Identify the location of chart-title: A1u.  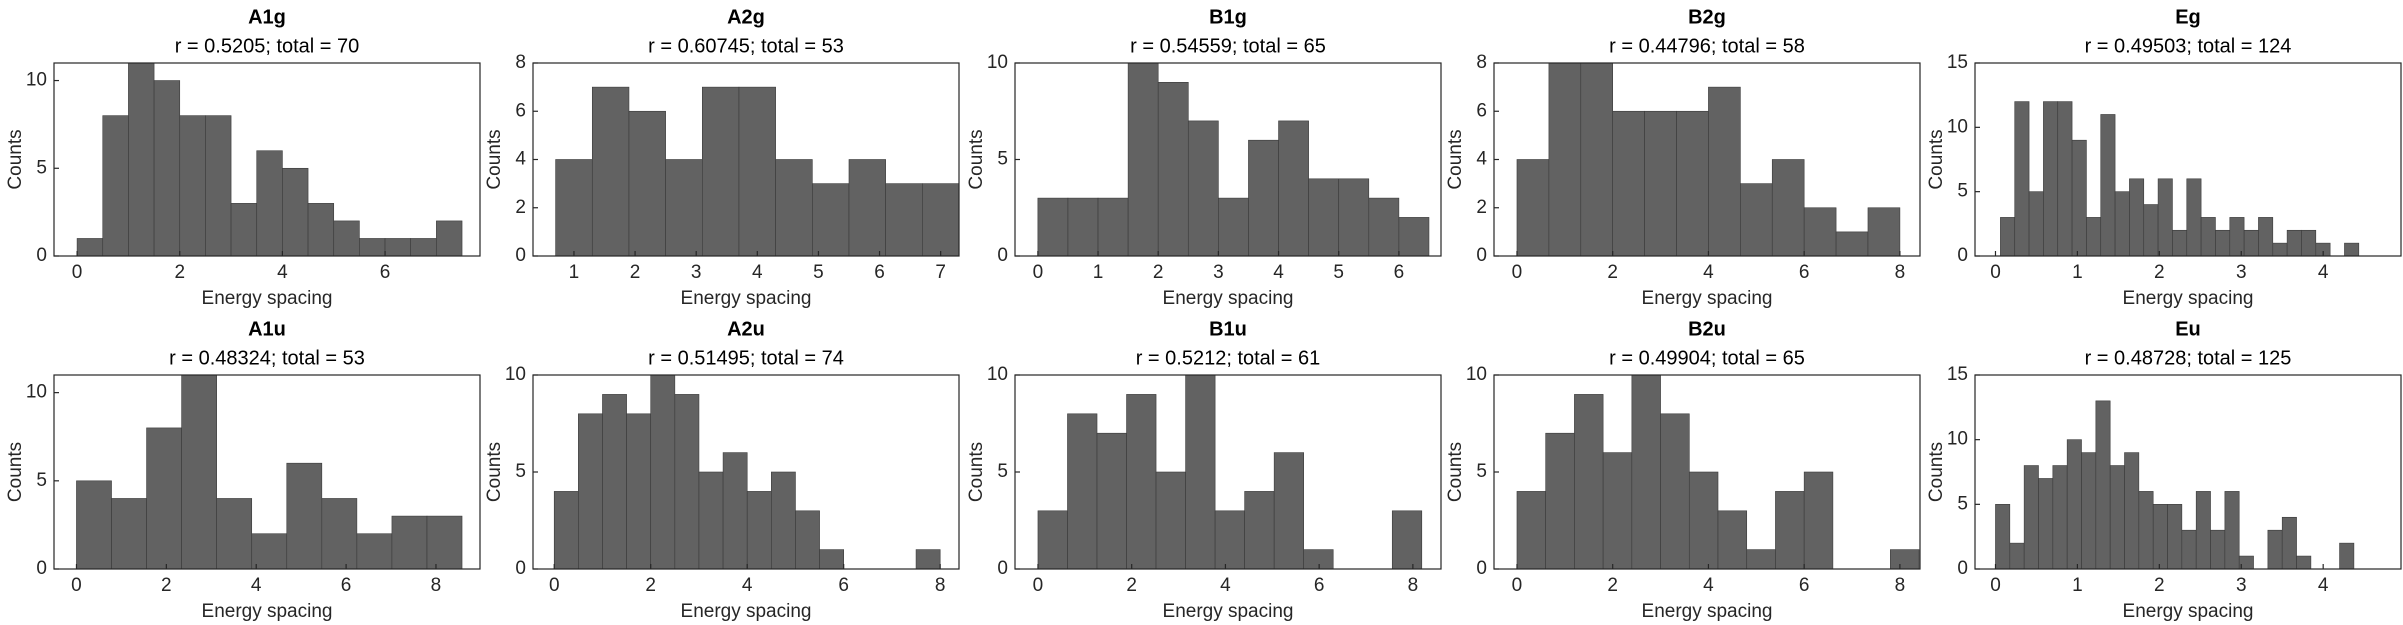
(267, 329).